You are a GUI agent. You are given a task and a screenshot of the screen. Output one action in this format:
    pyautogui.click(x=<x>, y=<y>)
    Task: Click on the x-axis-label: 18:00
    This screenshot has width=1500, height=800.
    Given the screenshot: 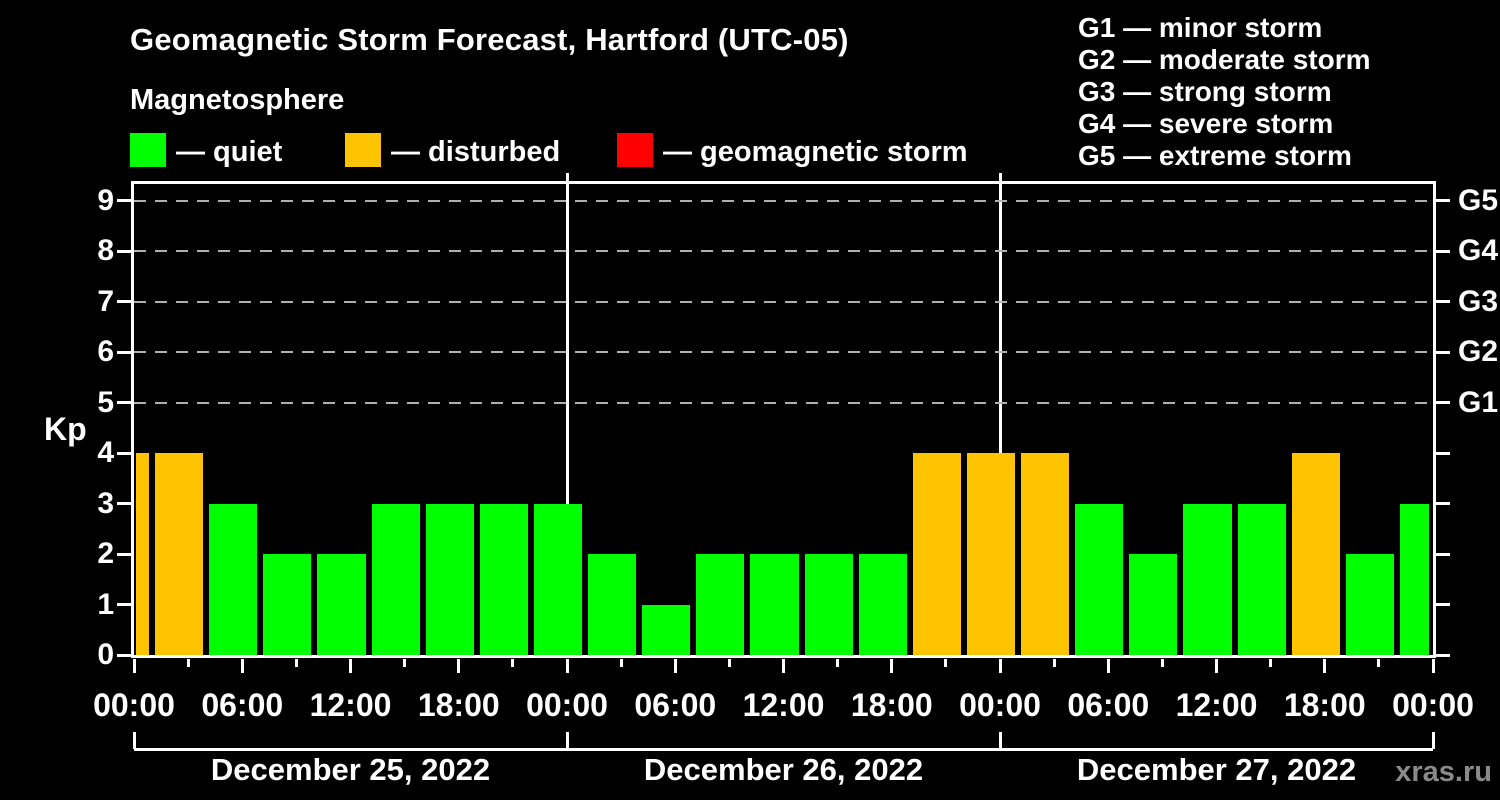 What is the action you would take?
    pyautogui.click(x=458, y=705)
    